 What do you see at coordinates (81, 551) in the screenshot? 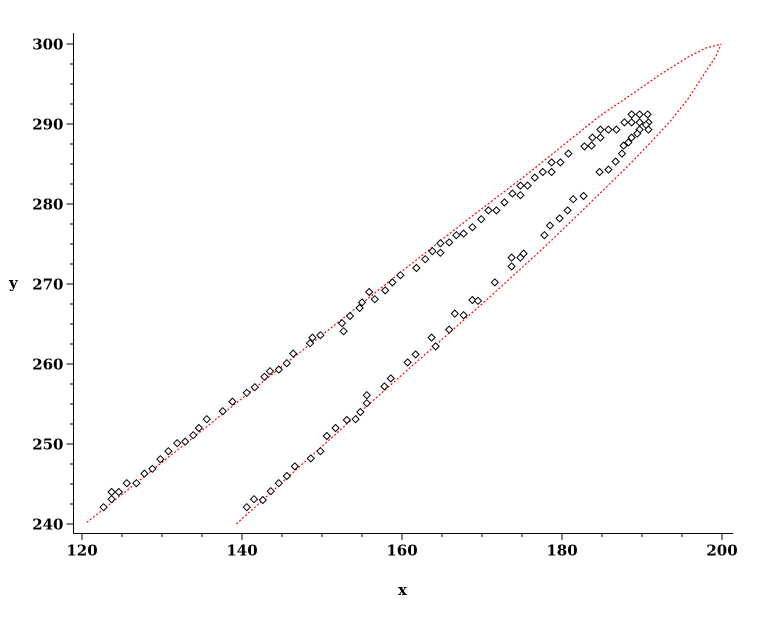
I see `x-tick-label: 120` at bounding box center [81, 551].